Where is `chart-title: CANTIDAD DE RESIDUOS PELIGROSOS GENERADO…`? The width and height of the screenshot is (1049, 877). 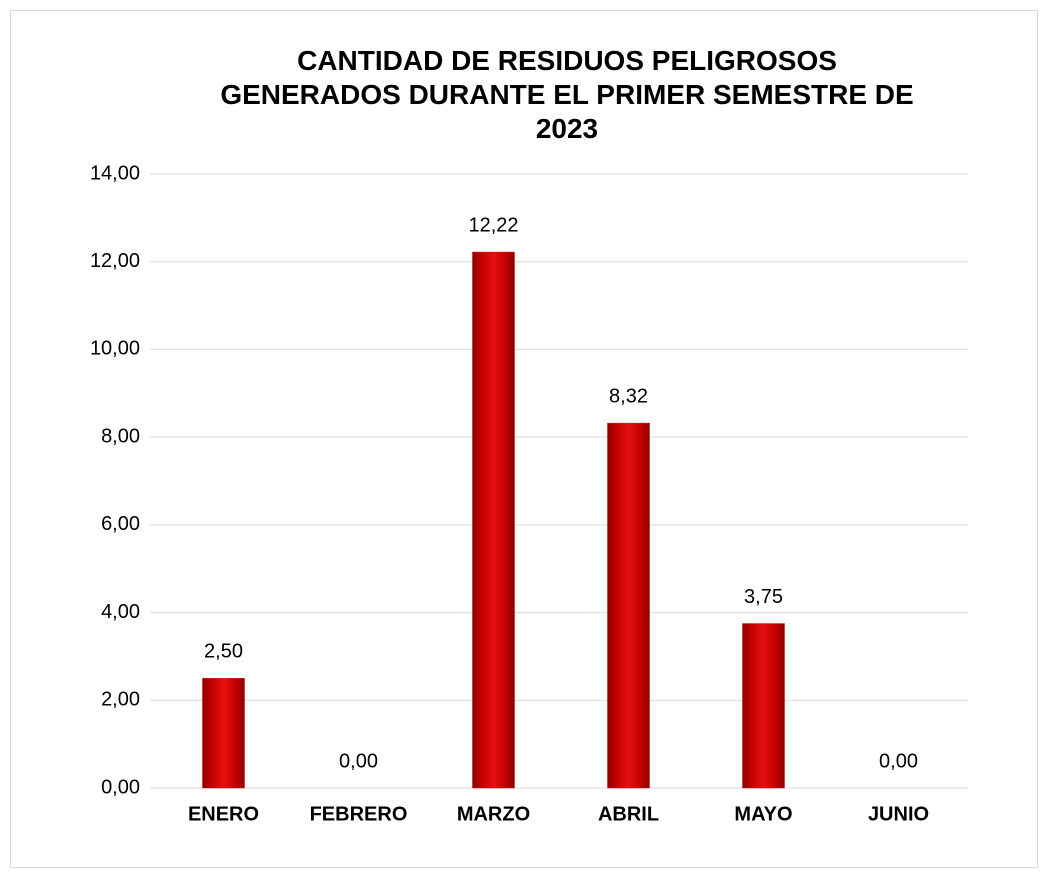
chart-title: CANTIDAD DE RESIDUOS PELIGROSOS GENERADO… is located at coordinates (567, 94).